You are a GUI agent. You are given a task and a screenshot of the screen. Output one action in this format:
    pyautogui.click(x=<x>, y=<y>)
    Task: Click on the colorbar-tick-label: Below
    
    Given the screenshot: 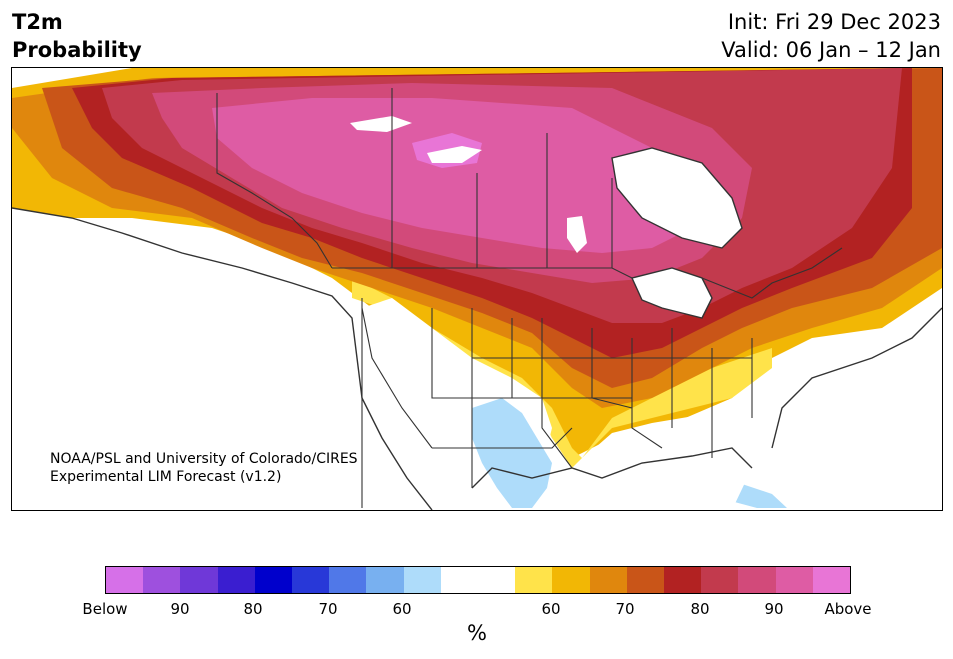 What is the action you would take?
    pyautogui.click(x=105, y=609)
    